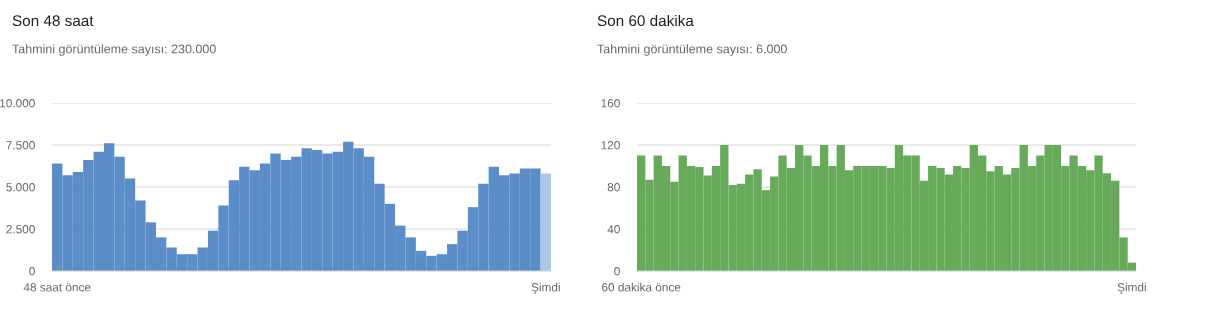 The height and width of the screenshot is (322, 1208). Describe the element at coordinates (57, 287) in the screenshot. I see `x-tick-label: 48 saat önce` at that location.